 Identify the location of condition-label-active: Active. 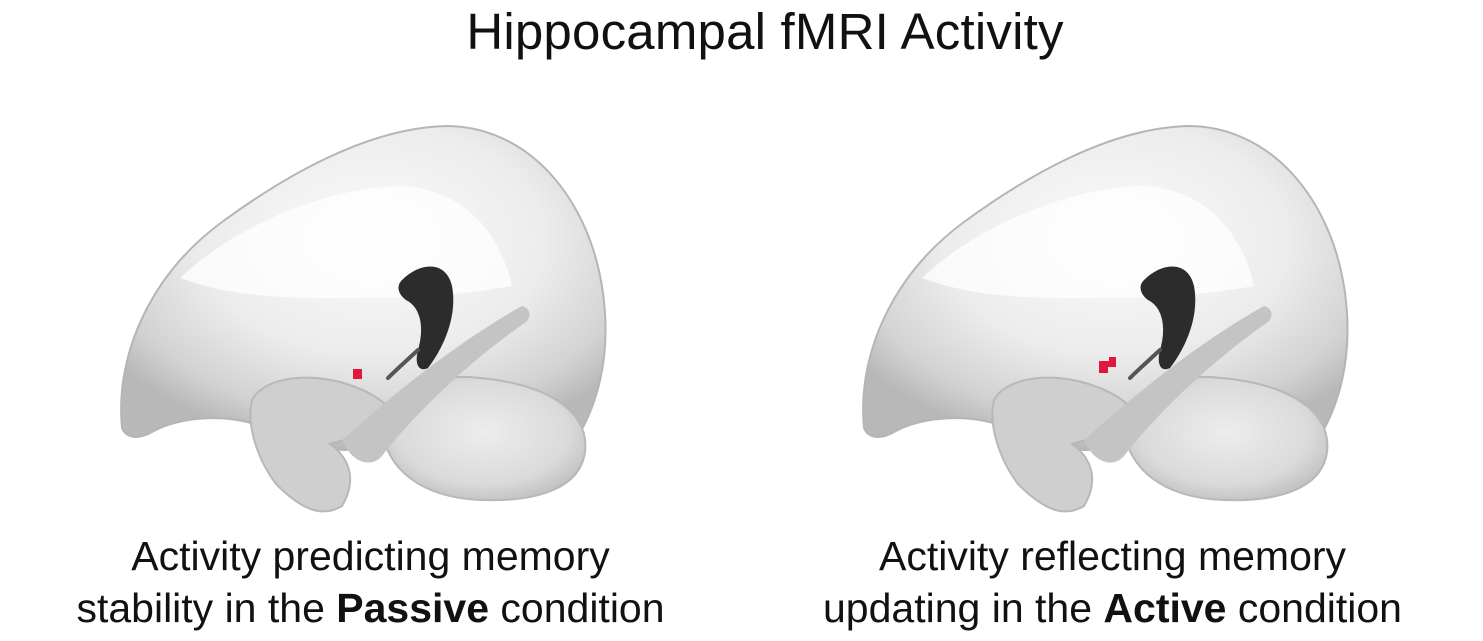
(1165, 608).